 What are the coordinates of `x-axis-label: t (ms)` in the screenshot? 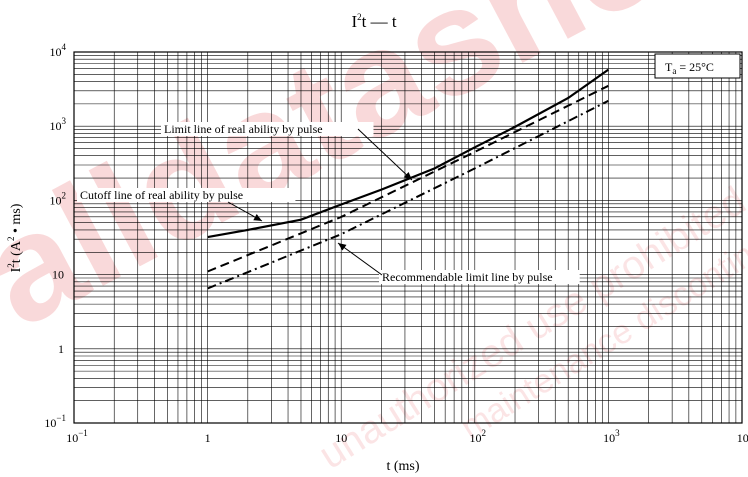 It's located at (402, 466).